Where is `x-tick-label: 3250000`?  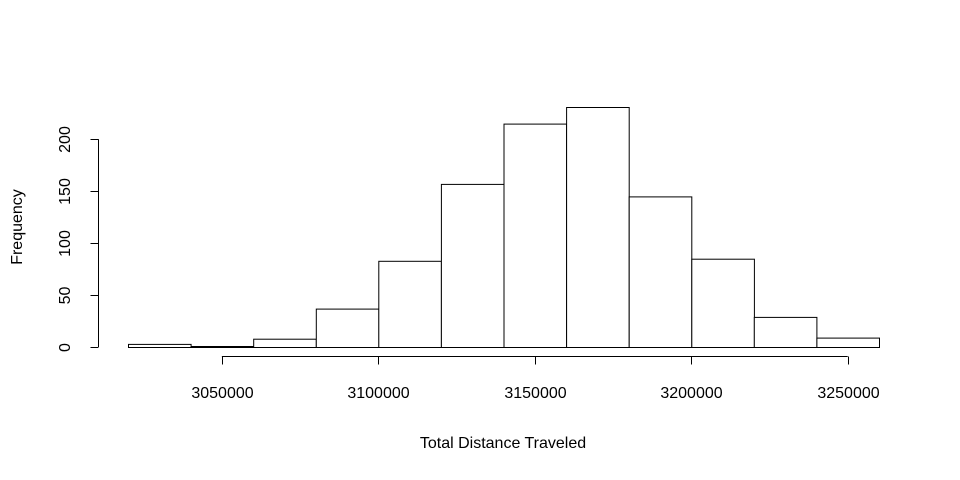
x-tick-label: 3250000 is located at coordinates (848, 393).